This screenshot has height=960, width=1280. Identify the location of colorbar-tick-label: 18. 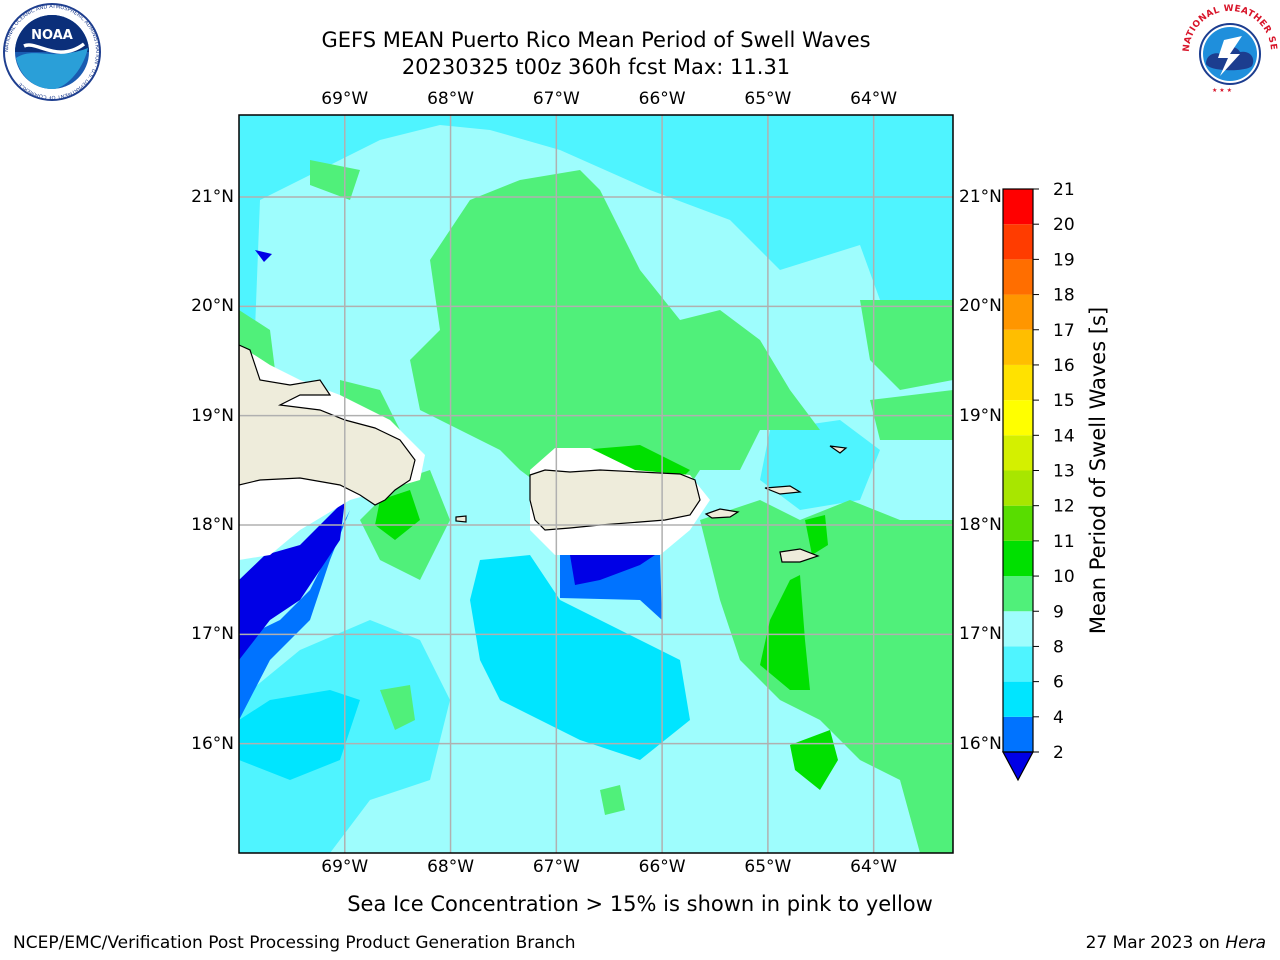
(1064, 296).